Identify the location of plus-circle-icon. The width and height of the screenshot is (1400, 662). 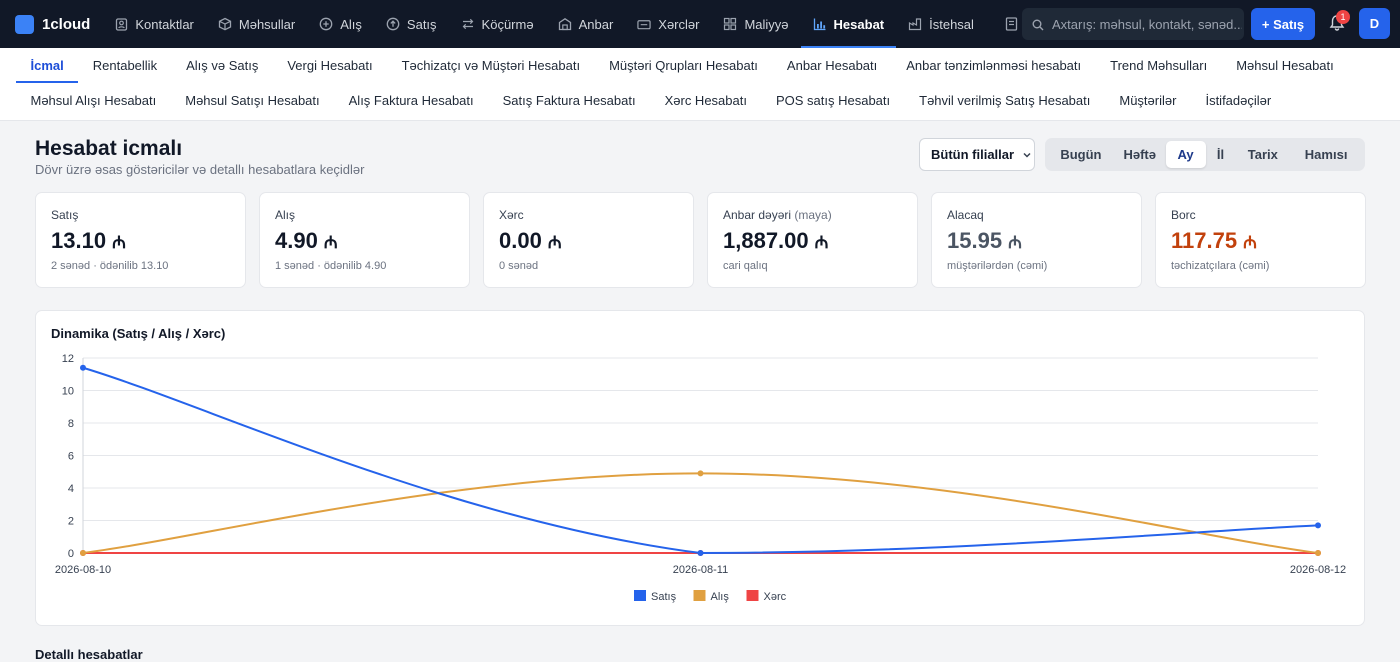
(326, 24).